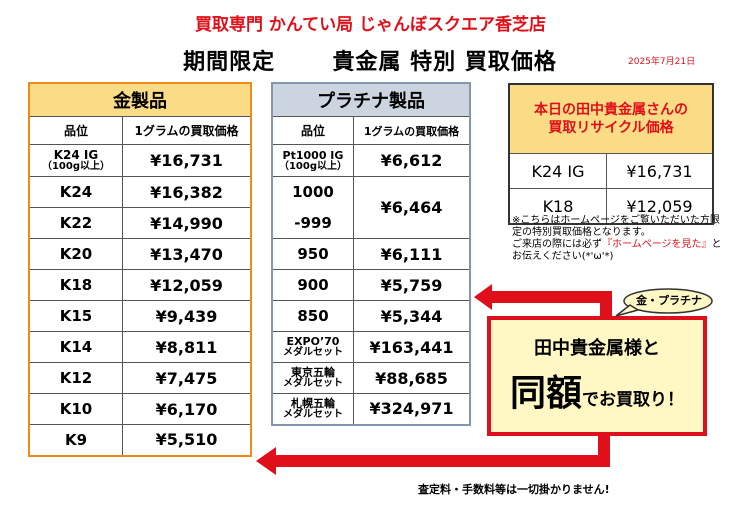 The width and height of the screenshot is (741, 523). I want to click on platinum-col-price: 1グラムの買取価格, so click(412, 130).